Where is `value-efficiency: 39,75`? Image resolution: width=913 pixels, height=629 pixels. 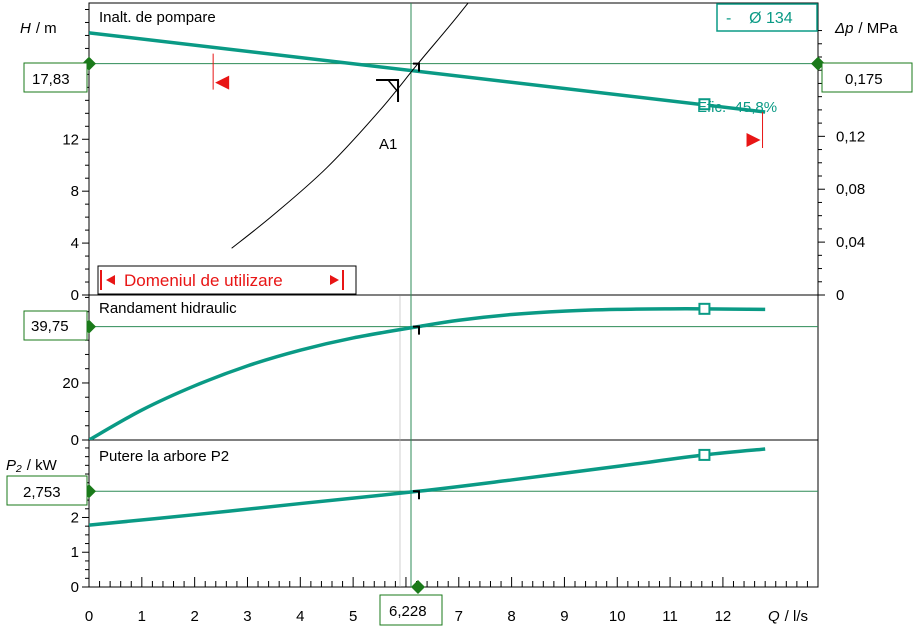 value-efficiency: 39,75 is located at coordinates (50, 326).